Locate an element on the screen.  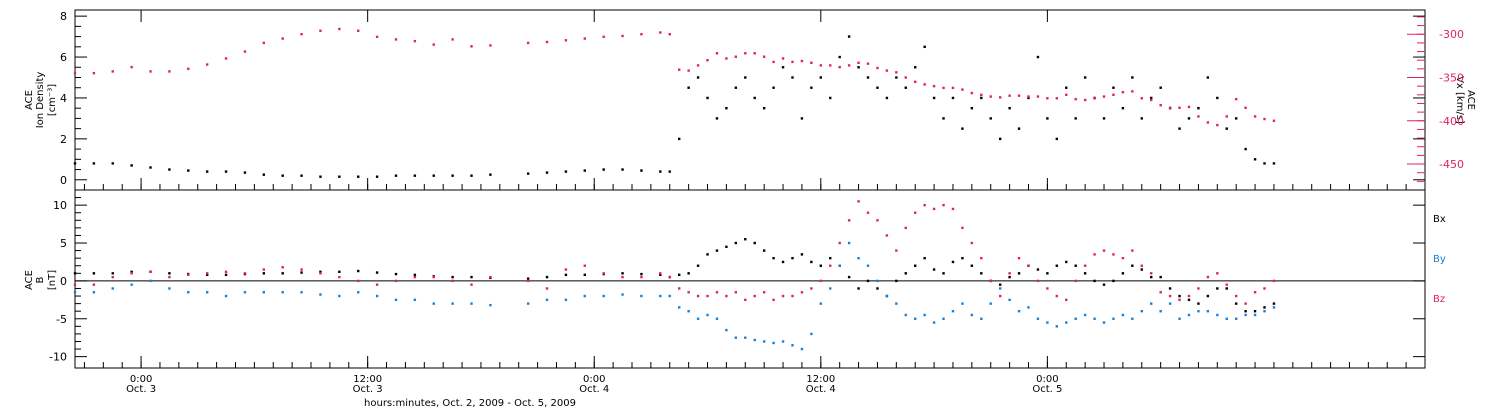
bottom-left-tick-label: 5 is located at coordinates (63, 243).